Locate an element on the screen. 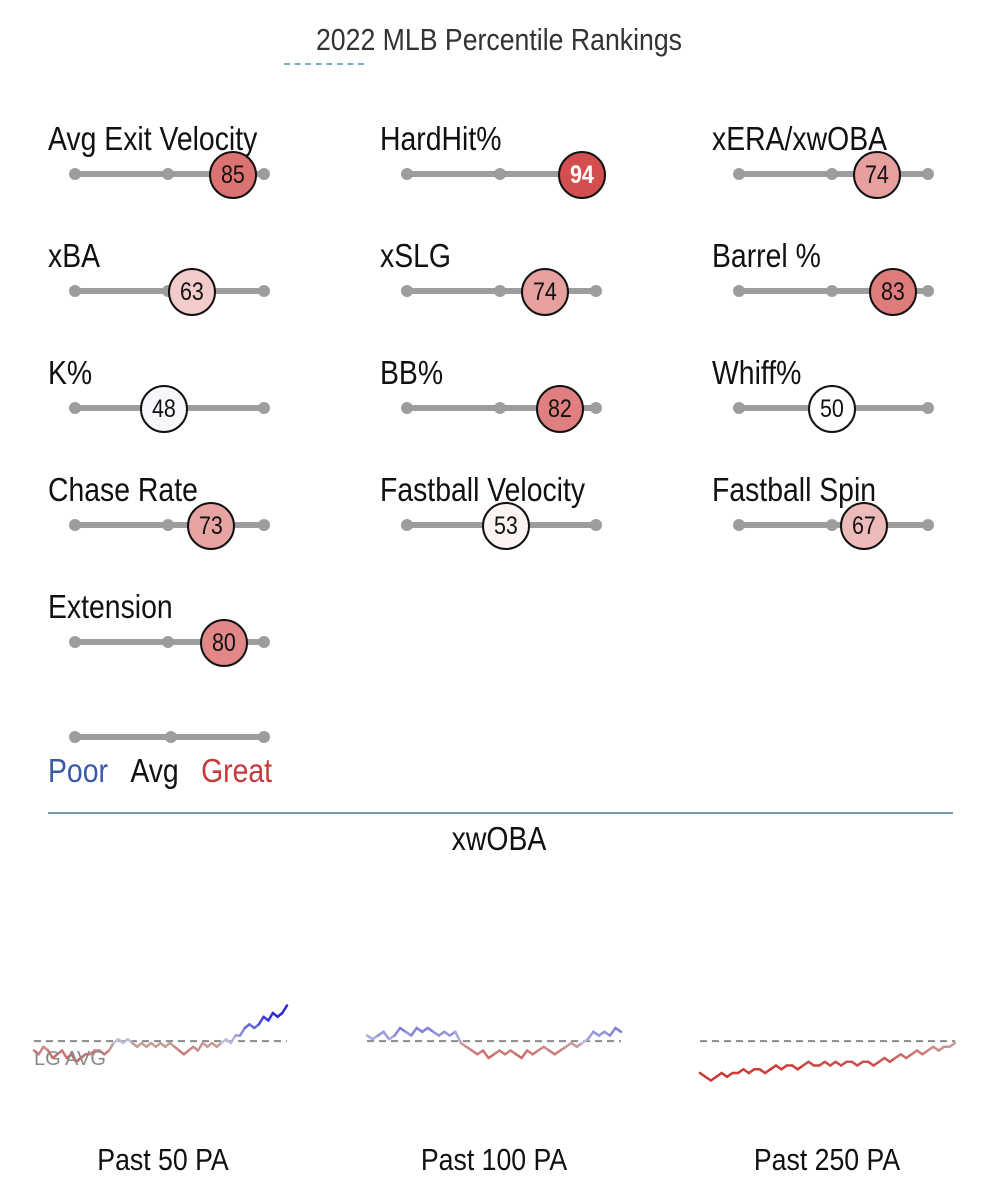  legend-poor: Poor is located at coordinates (78, 770).